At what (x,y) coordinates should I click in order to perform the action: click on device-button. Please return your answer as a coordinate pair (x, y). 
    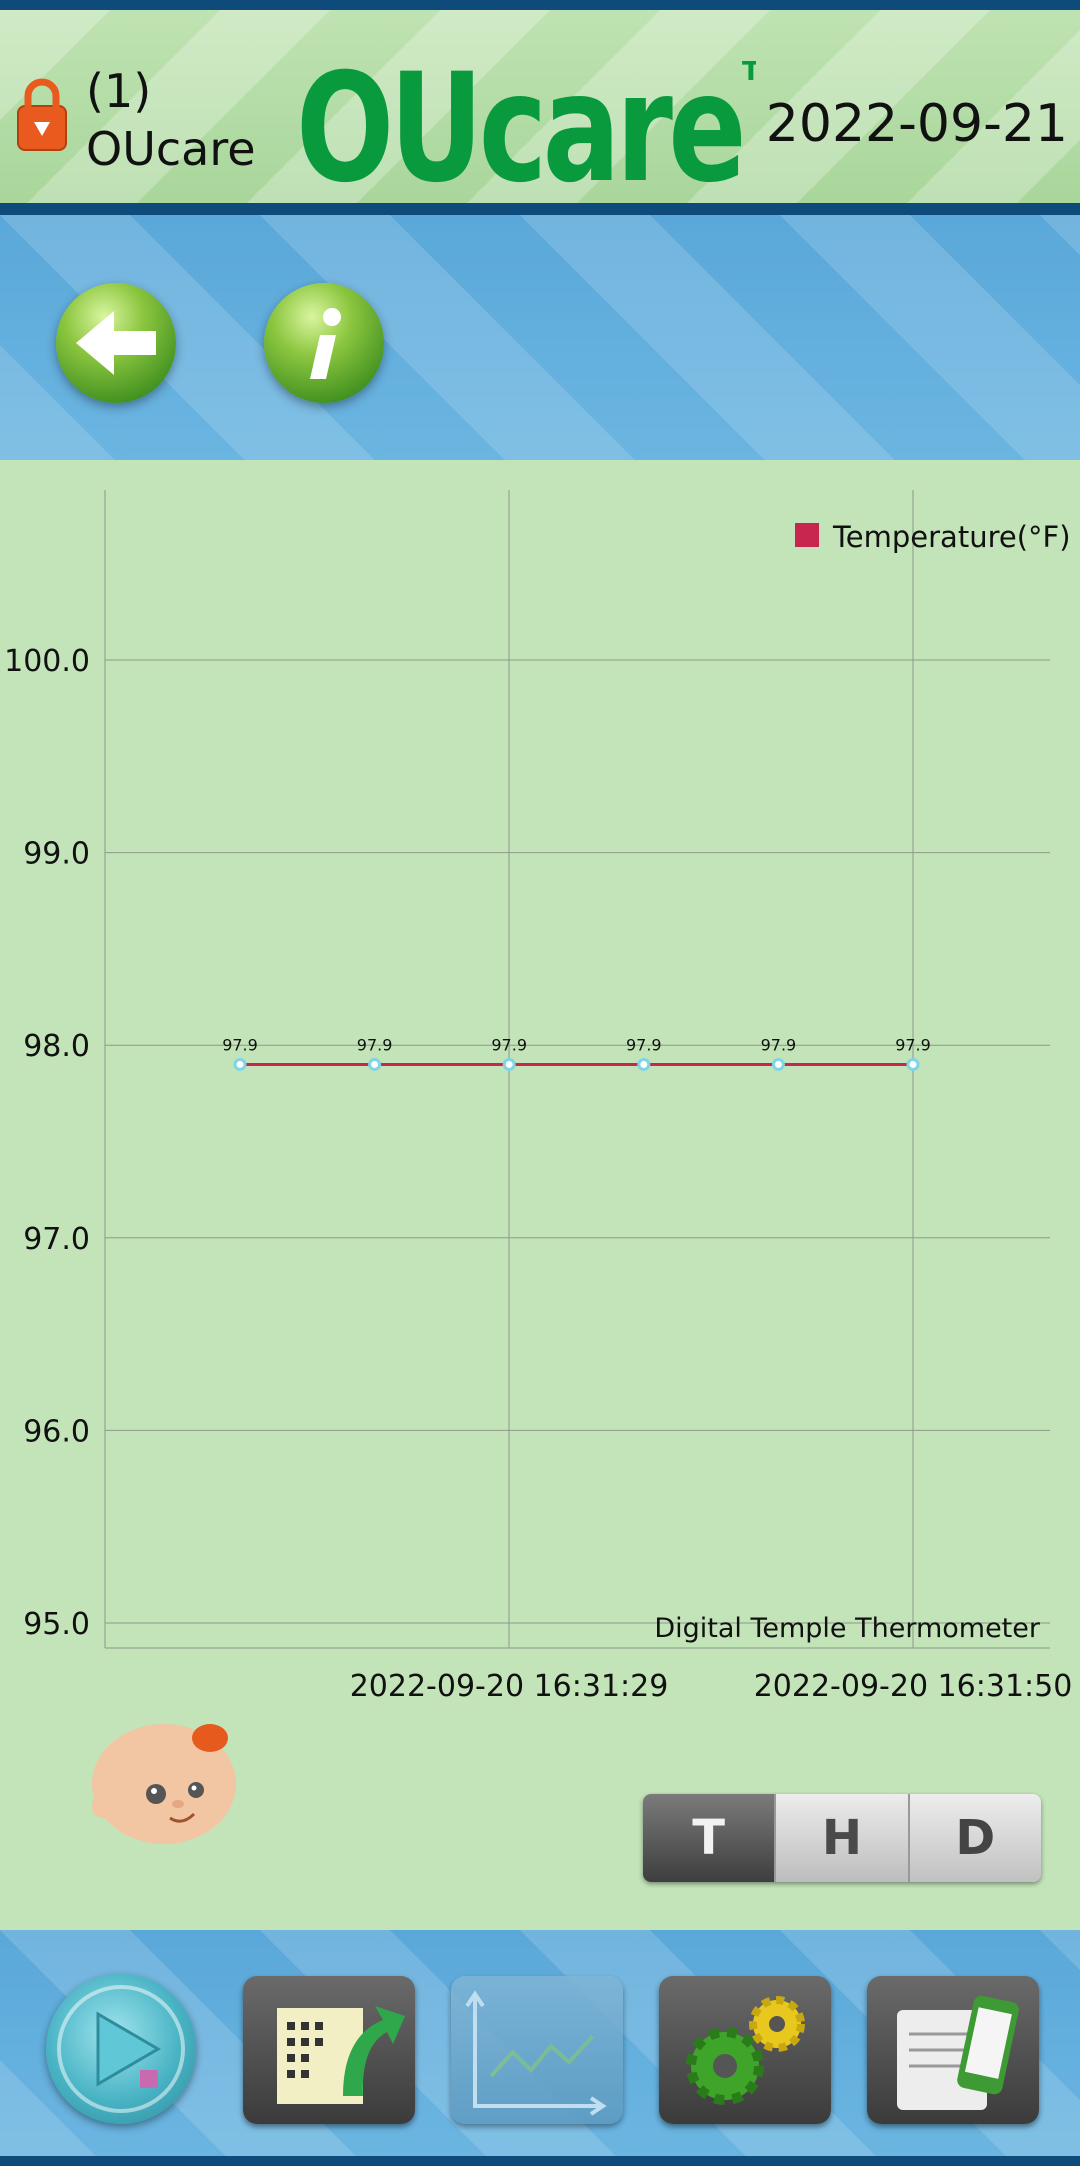
    Looking at the image, I should click on (953, 2050).